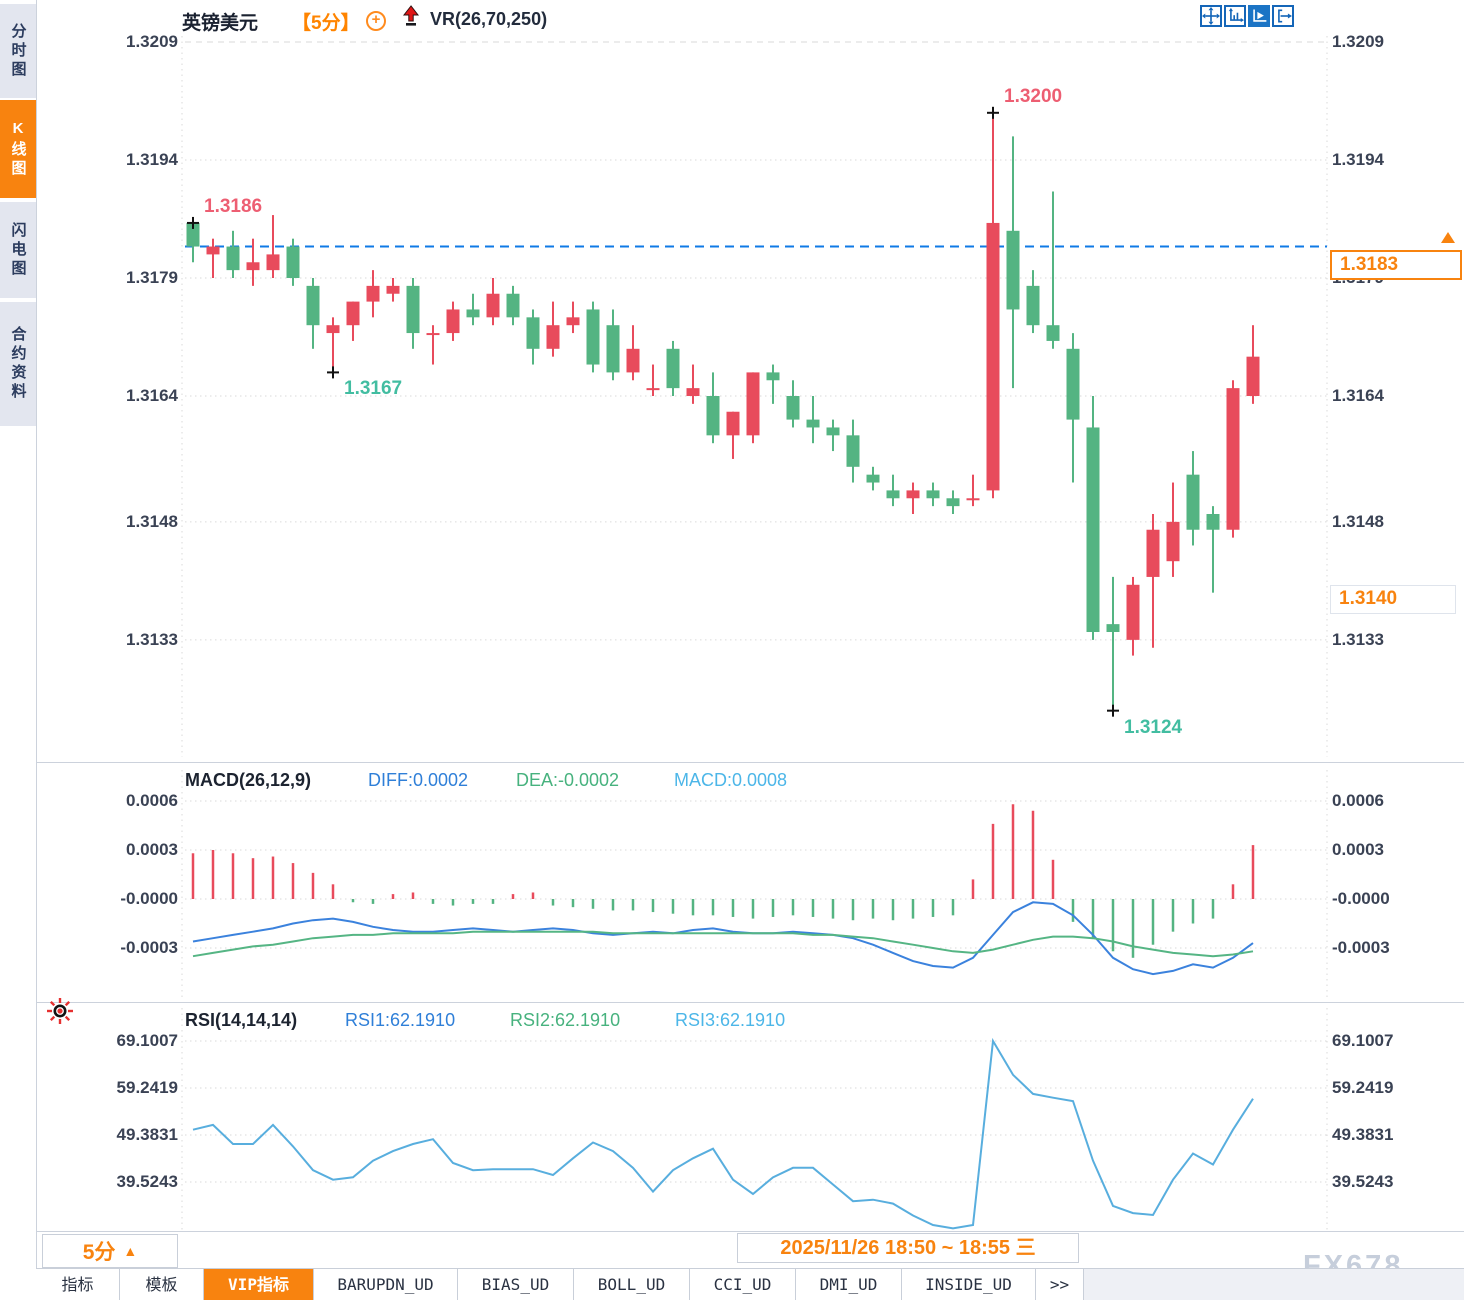  Describe the element at coordinates (18, 250) in the screenshot. I see `sidebar-tab-3: 闪电图` at that location.